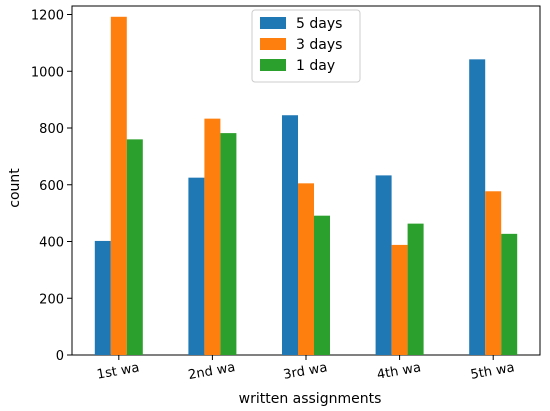 This screenshot has height=411, width=550. What do you see at coordinates (319, 45) in the screenshot?
I see `legend-label: 3 days` at bounding box center [319, 45].